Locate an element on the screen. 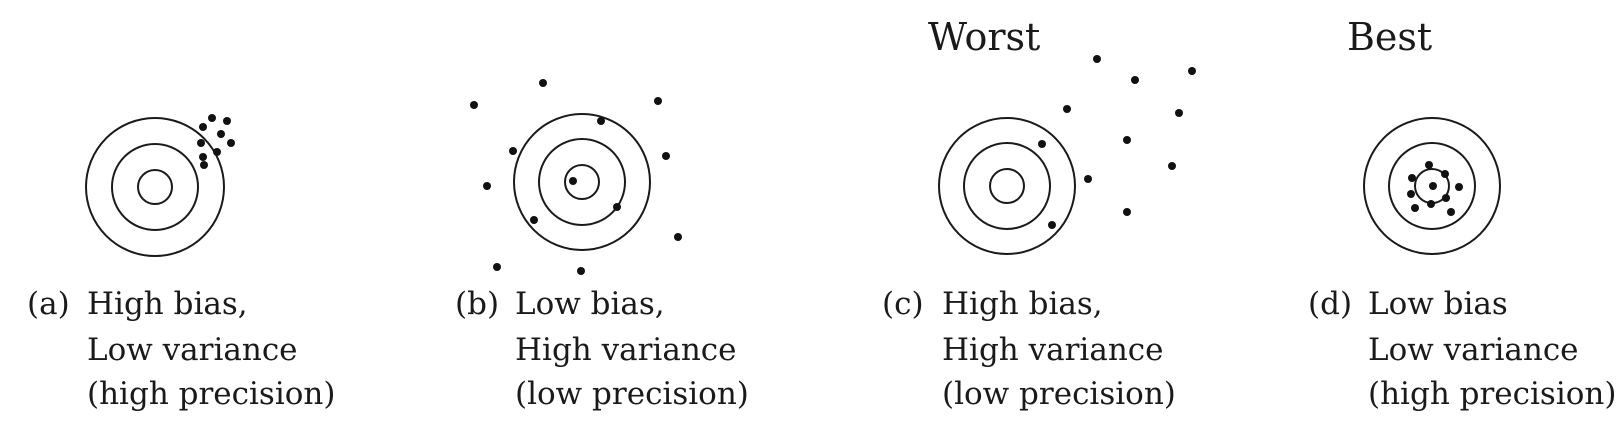 The width and height of the screenshot is (1620, 444). target-b is located at coordinates (582, 182).